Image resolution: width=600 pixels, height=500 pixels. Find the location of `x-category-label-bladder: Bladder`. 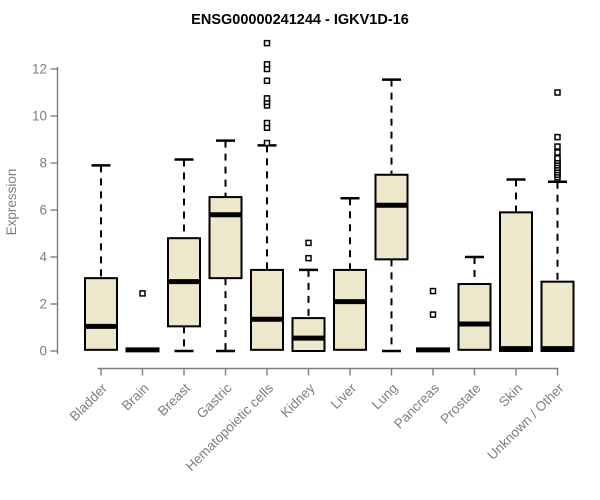

x-category-label-bladder: Bladder is located at coordinates (89, 402).